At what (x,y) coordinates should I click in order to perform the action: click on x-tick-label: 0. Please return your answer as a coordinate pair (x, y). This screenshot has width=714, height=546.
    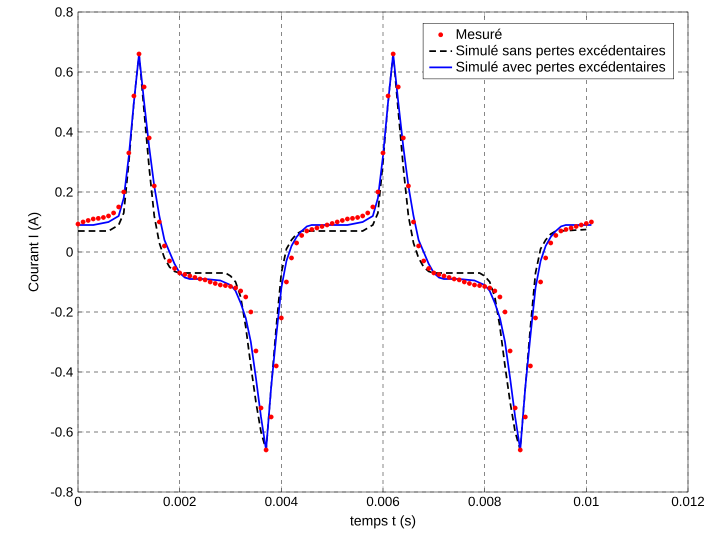
    Looking at the image, I should click on (78, 501).